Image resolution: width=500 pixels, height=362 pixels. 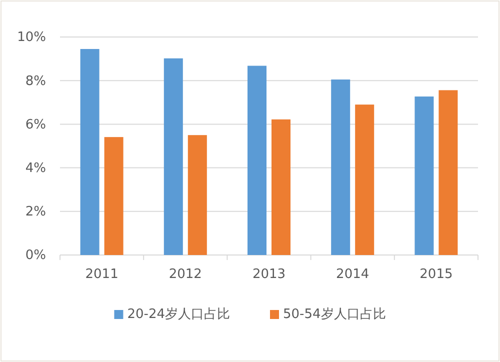 I want to click on y-tick-label: 10%, so click(x=31, y=38).